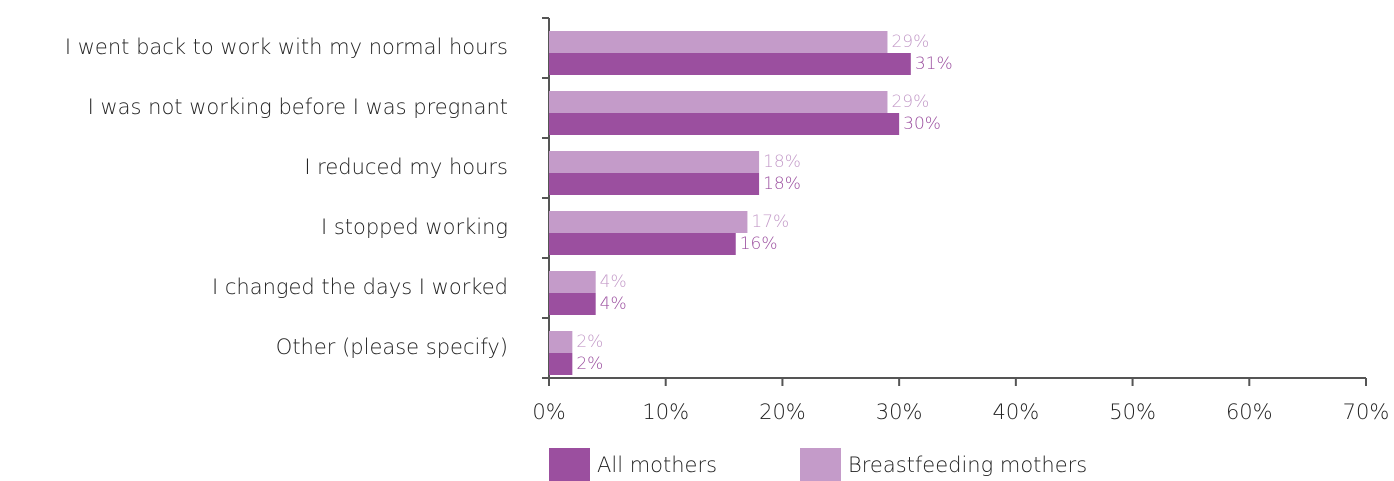  I want to click on legend-label: Breastfeeding mothers, so click(967, 465).